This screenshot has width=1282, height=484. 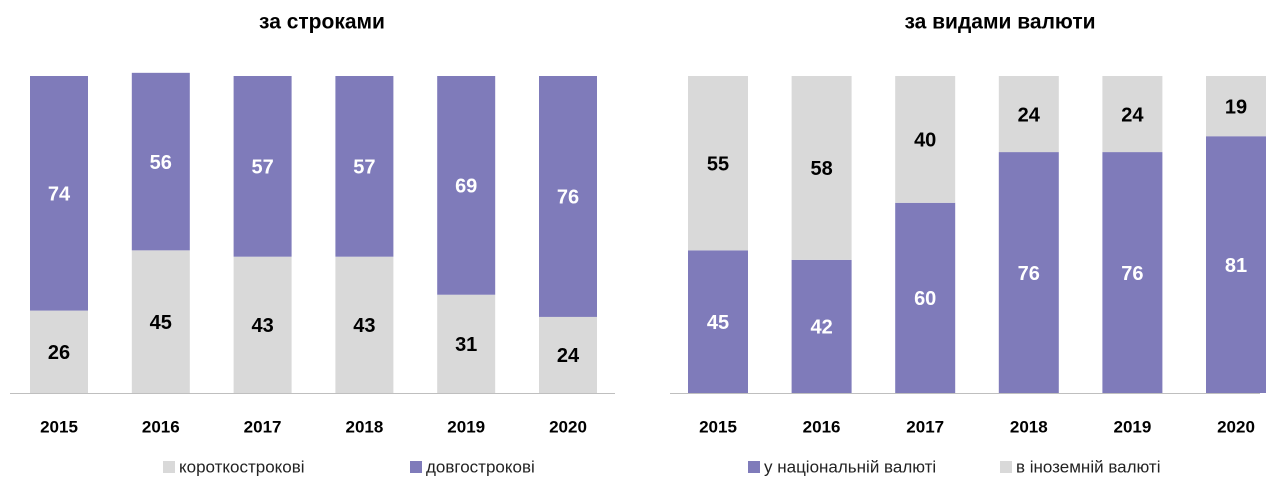 I want to click on data-label: 40, so click(x=925, y=141).